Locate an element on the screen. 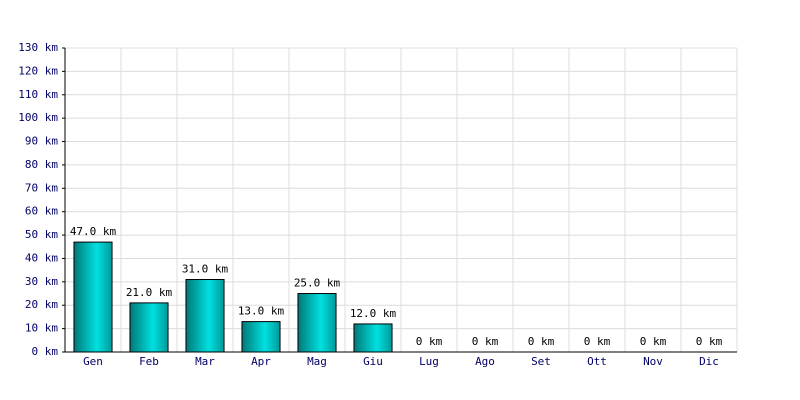 The width and height of the screenshot is (800, 400). y-tick-label: 70 km is located at coordinates (41, 187).